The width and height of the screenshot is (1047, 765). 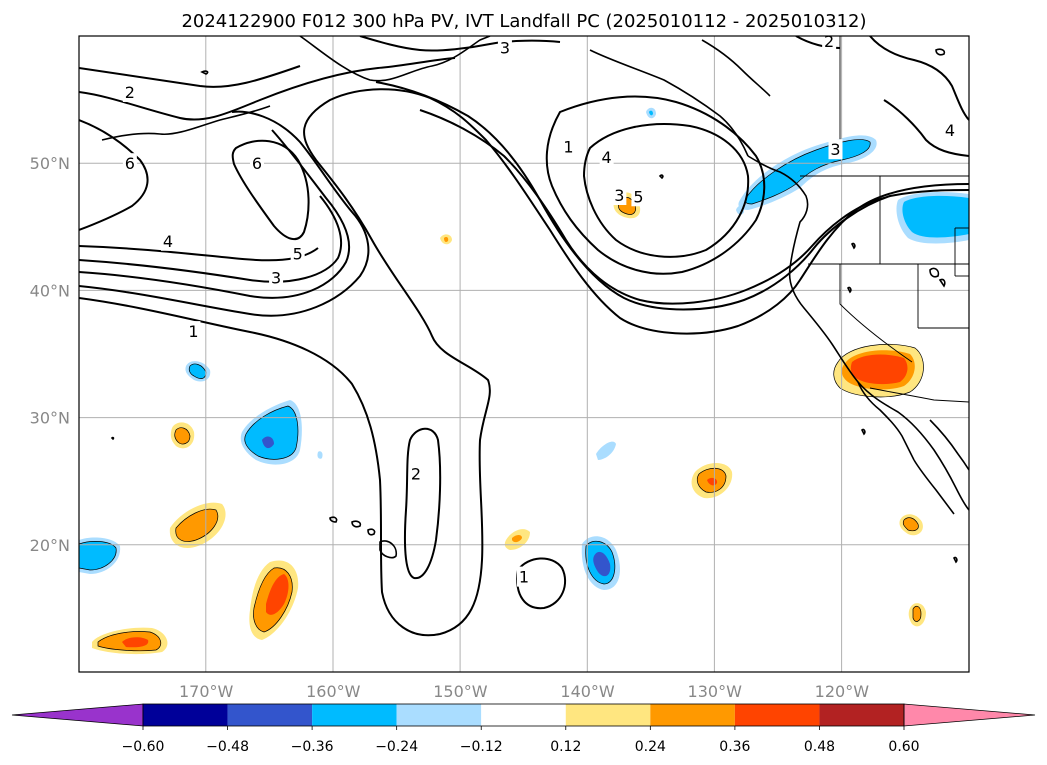 What do you see at coordinates (50, 290) in the screenshot?
I see `lat-label: 40°N` at bounding box center [50, 290].